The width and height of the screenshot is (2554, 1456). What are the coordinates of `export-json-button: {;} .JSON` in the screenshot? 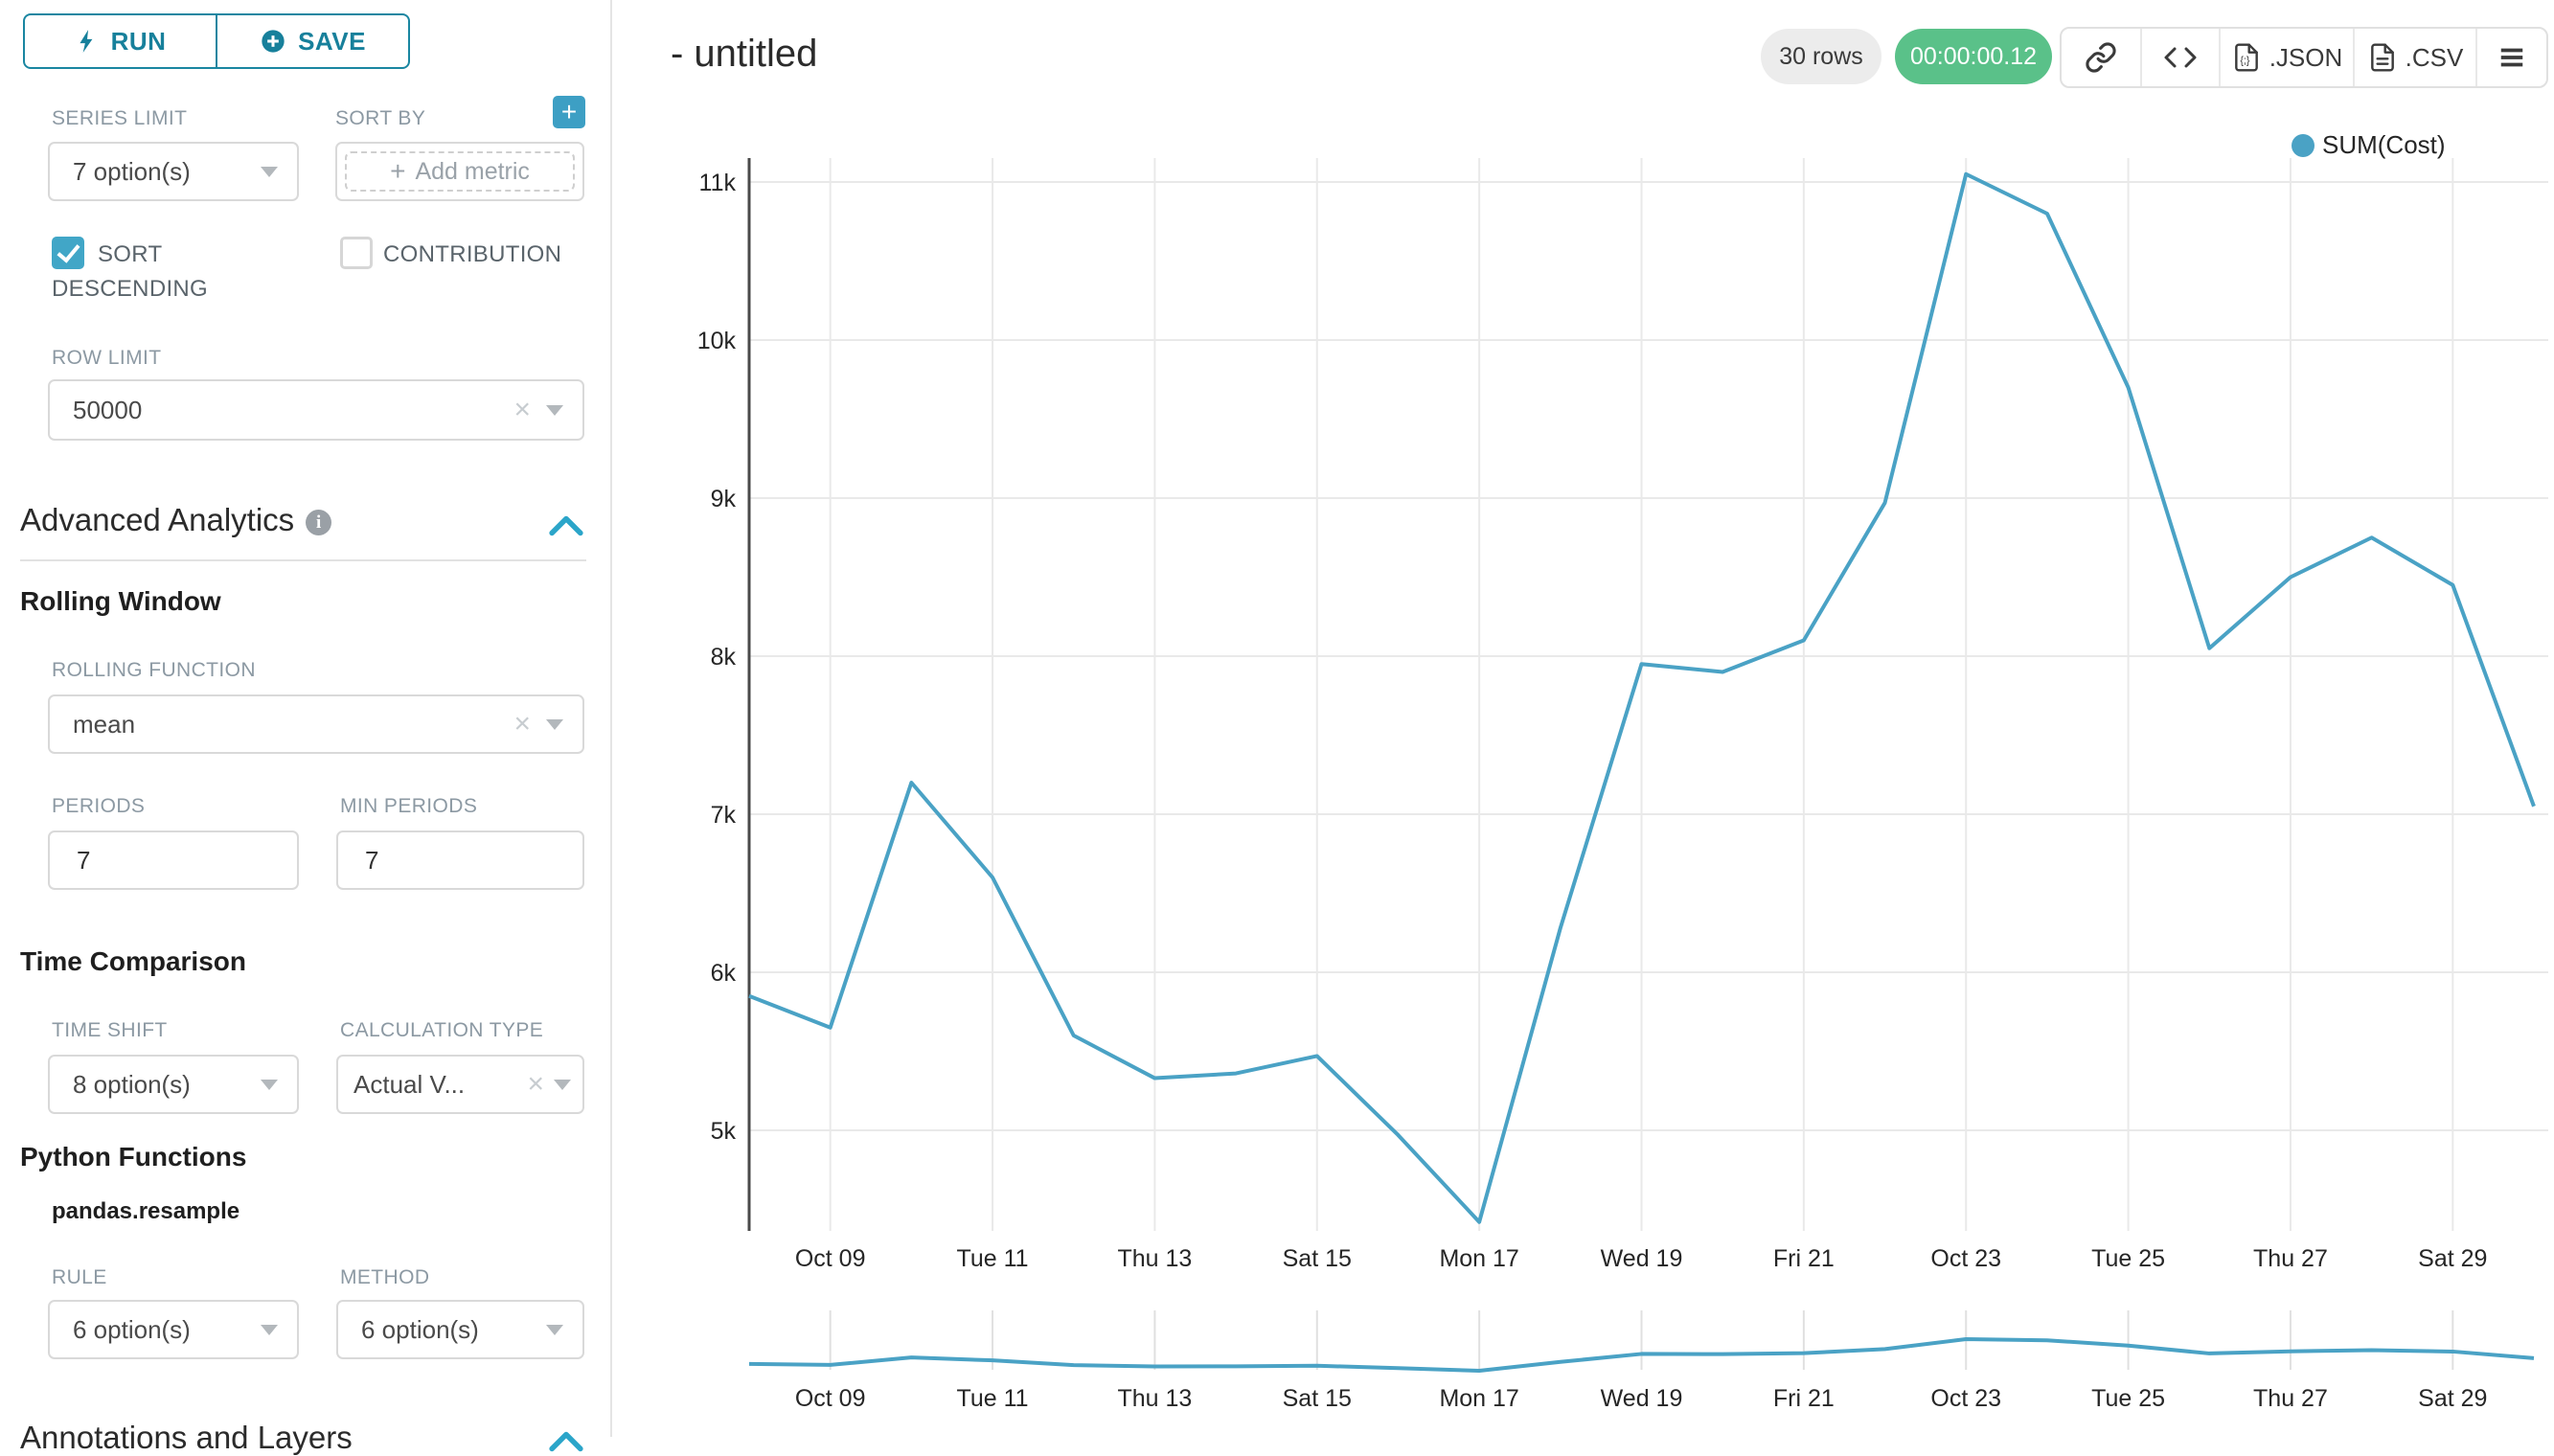 It's located at (2286, 58).